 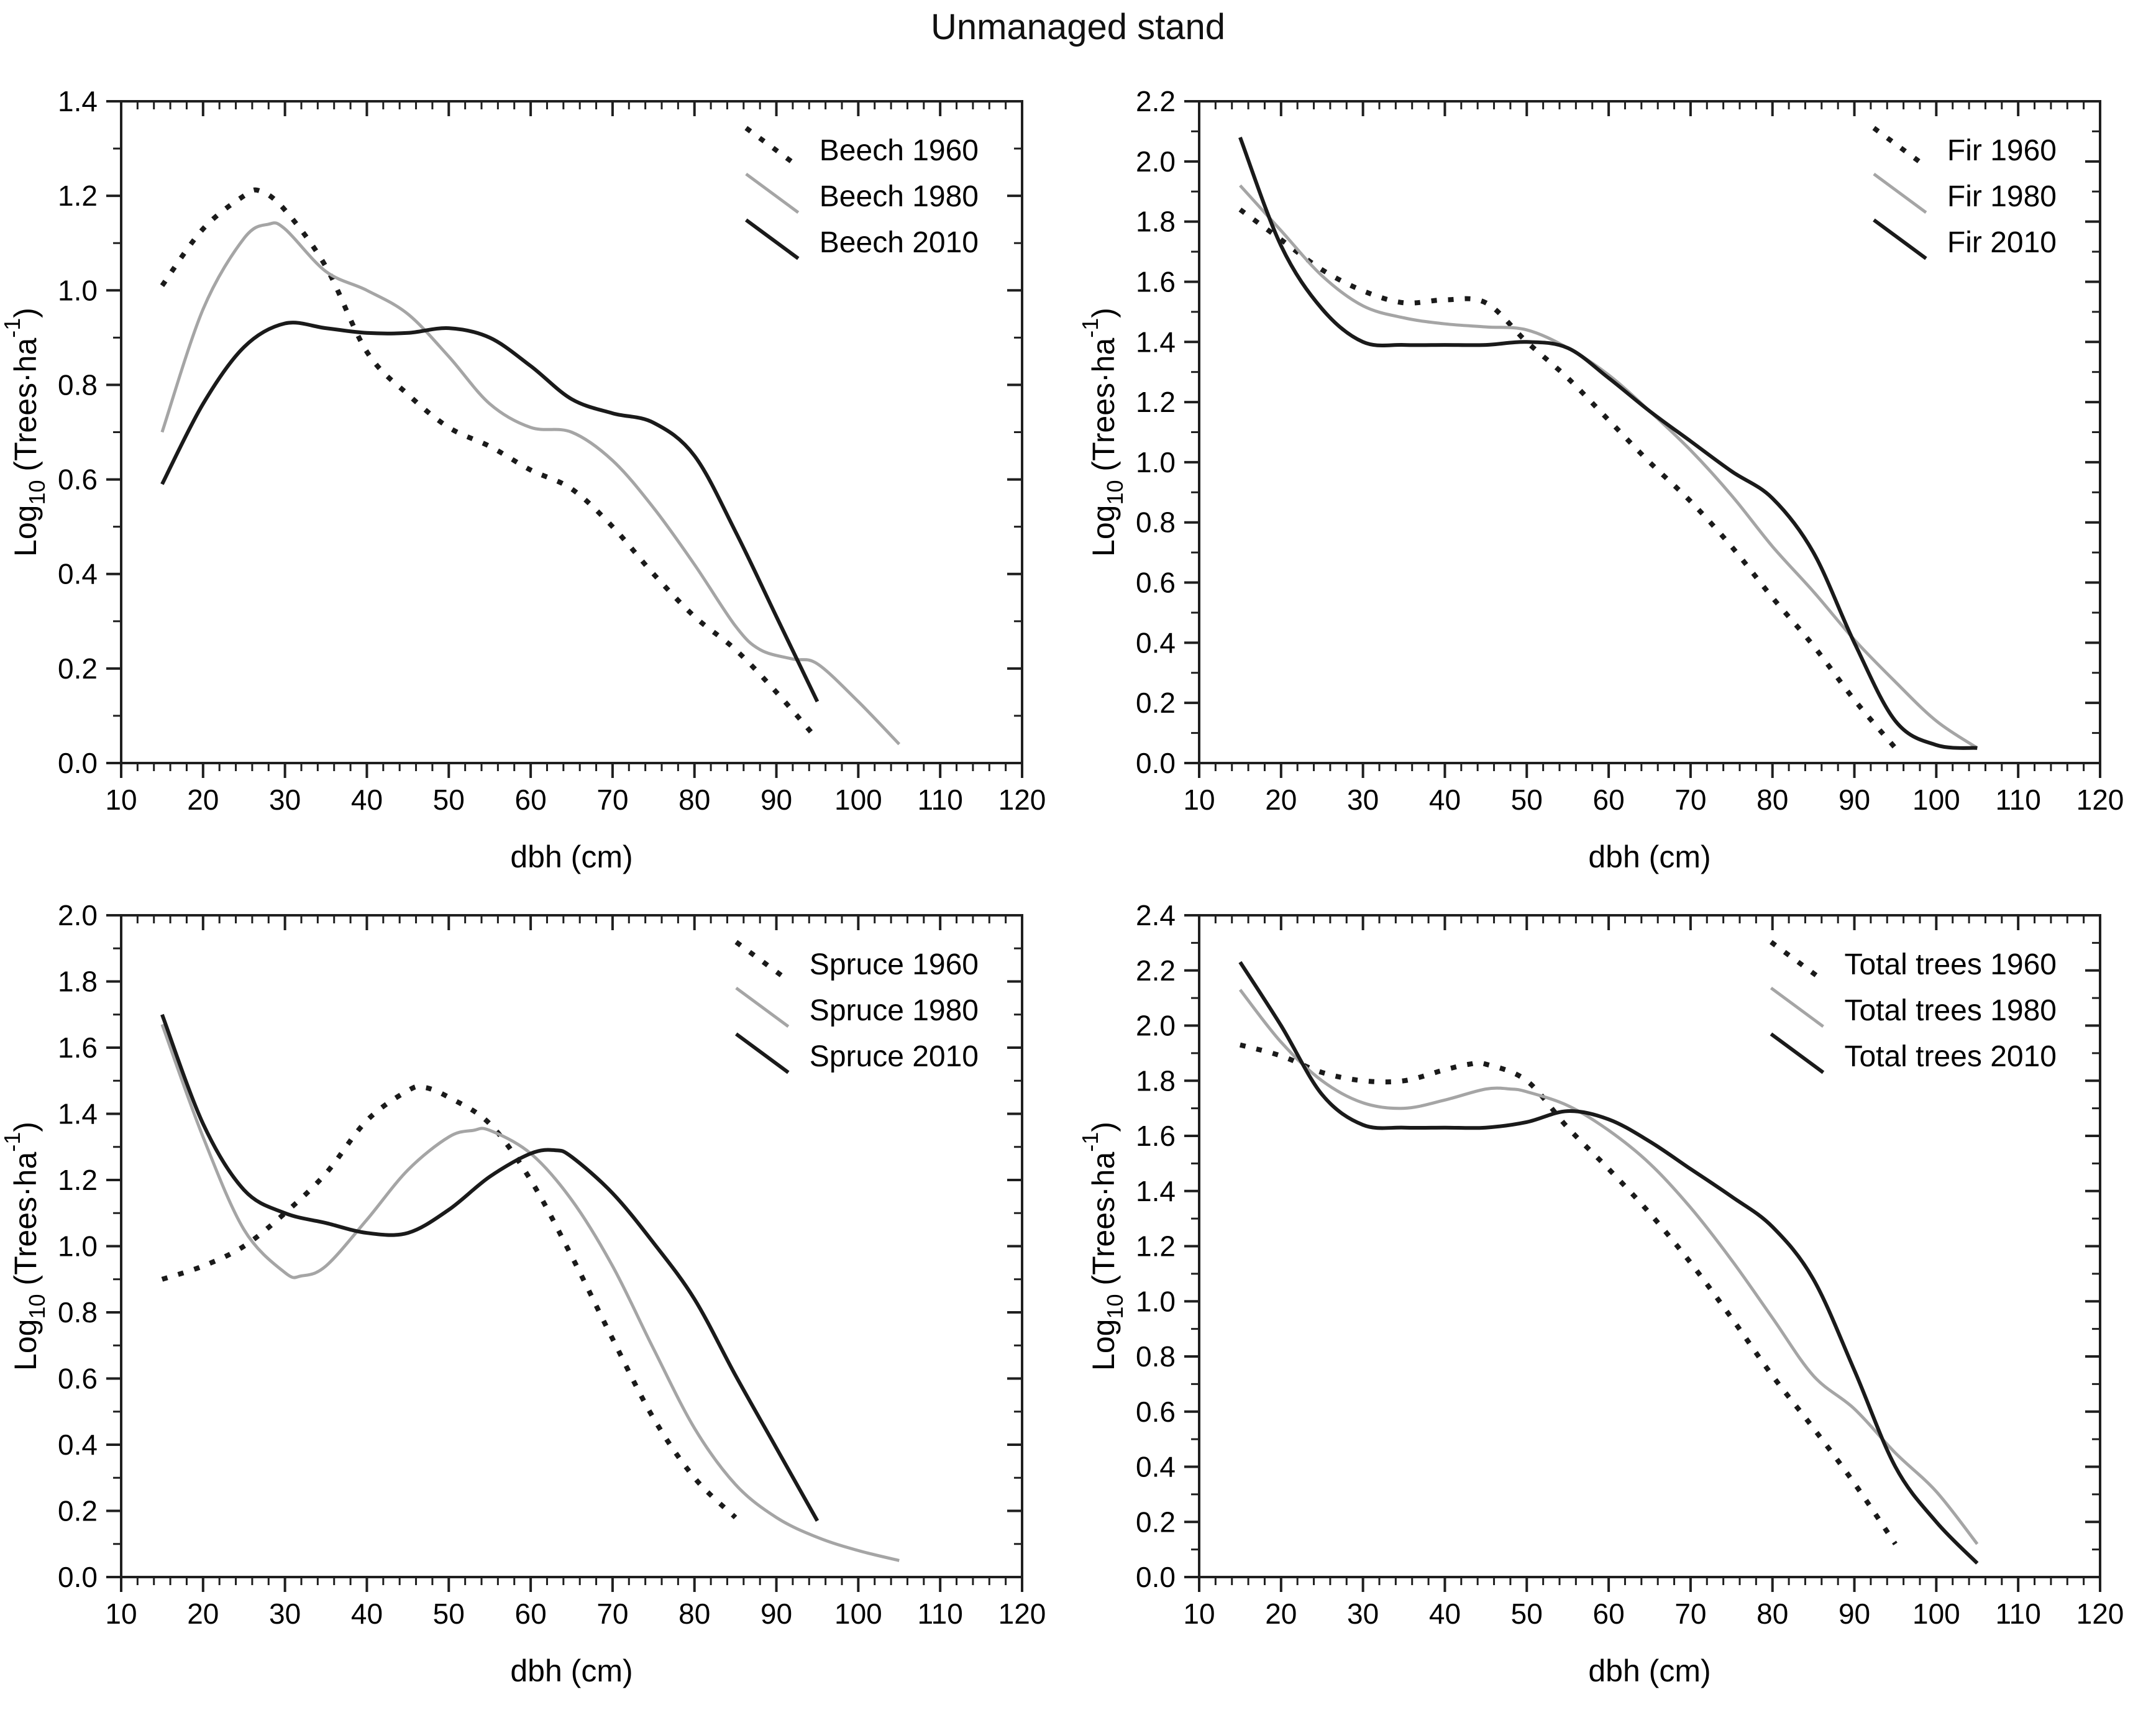 I want to click on y-tick-label: 1.2, so click(x=1156, y=402).